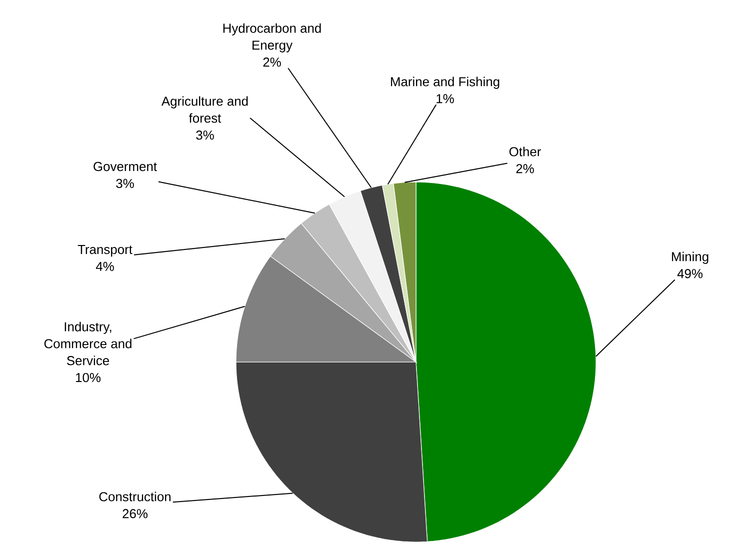 The width and height of the screenshot is (741, 545). Describe the element at coordinates (105, 266) in the screenshot. I see `data-label: 4%` at that location.